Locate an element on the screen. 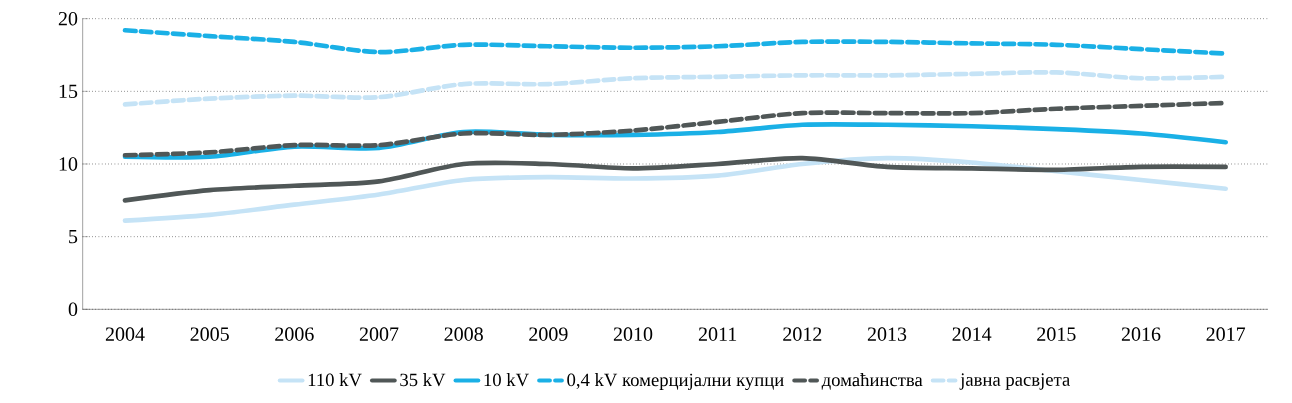 The image size is (1292, 403). x-tick-label: 2004 is located at coordinates (125, 334).